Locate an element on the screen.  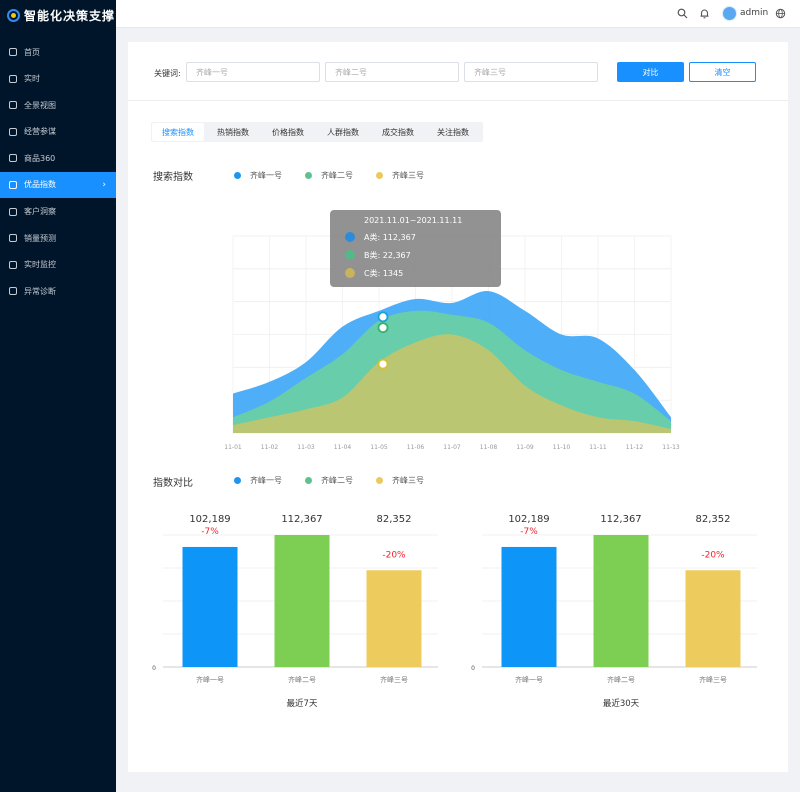
app-logo: 智能化决策支撑 is located at coordinates (58, 15).